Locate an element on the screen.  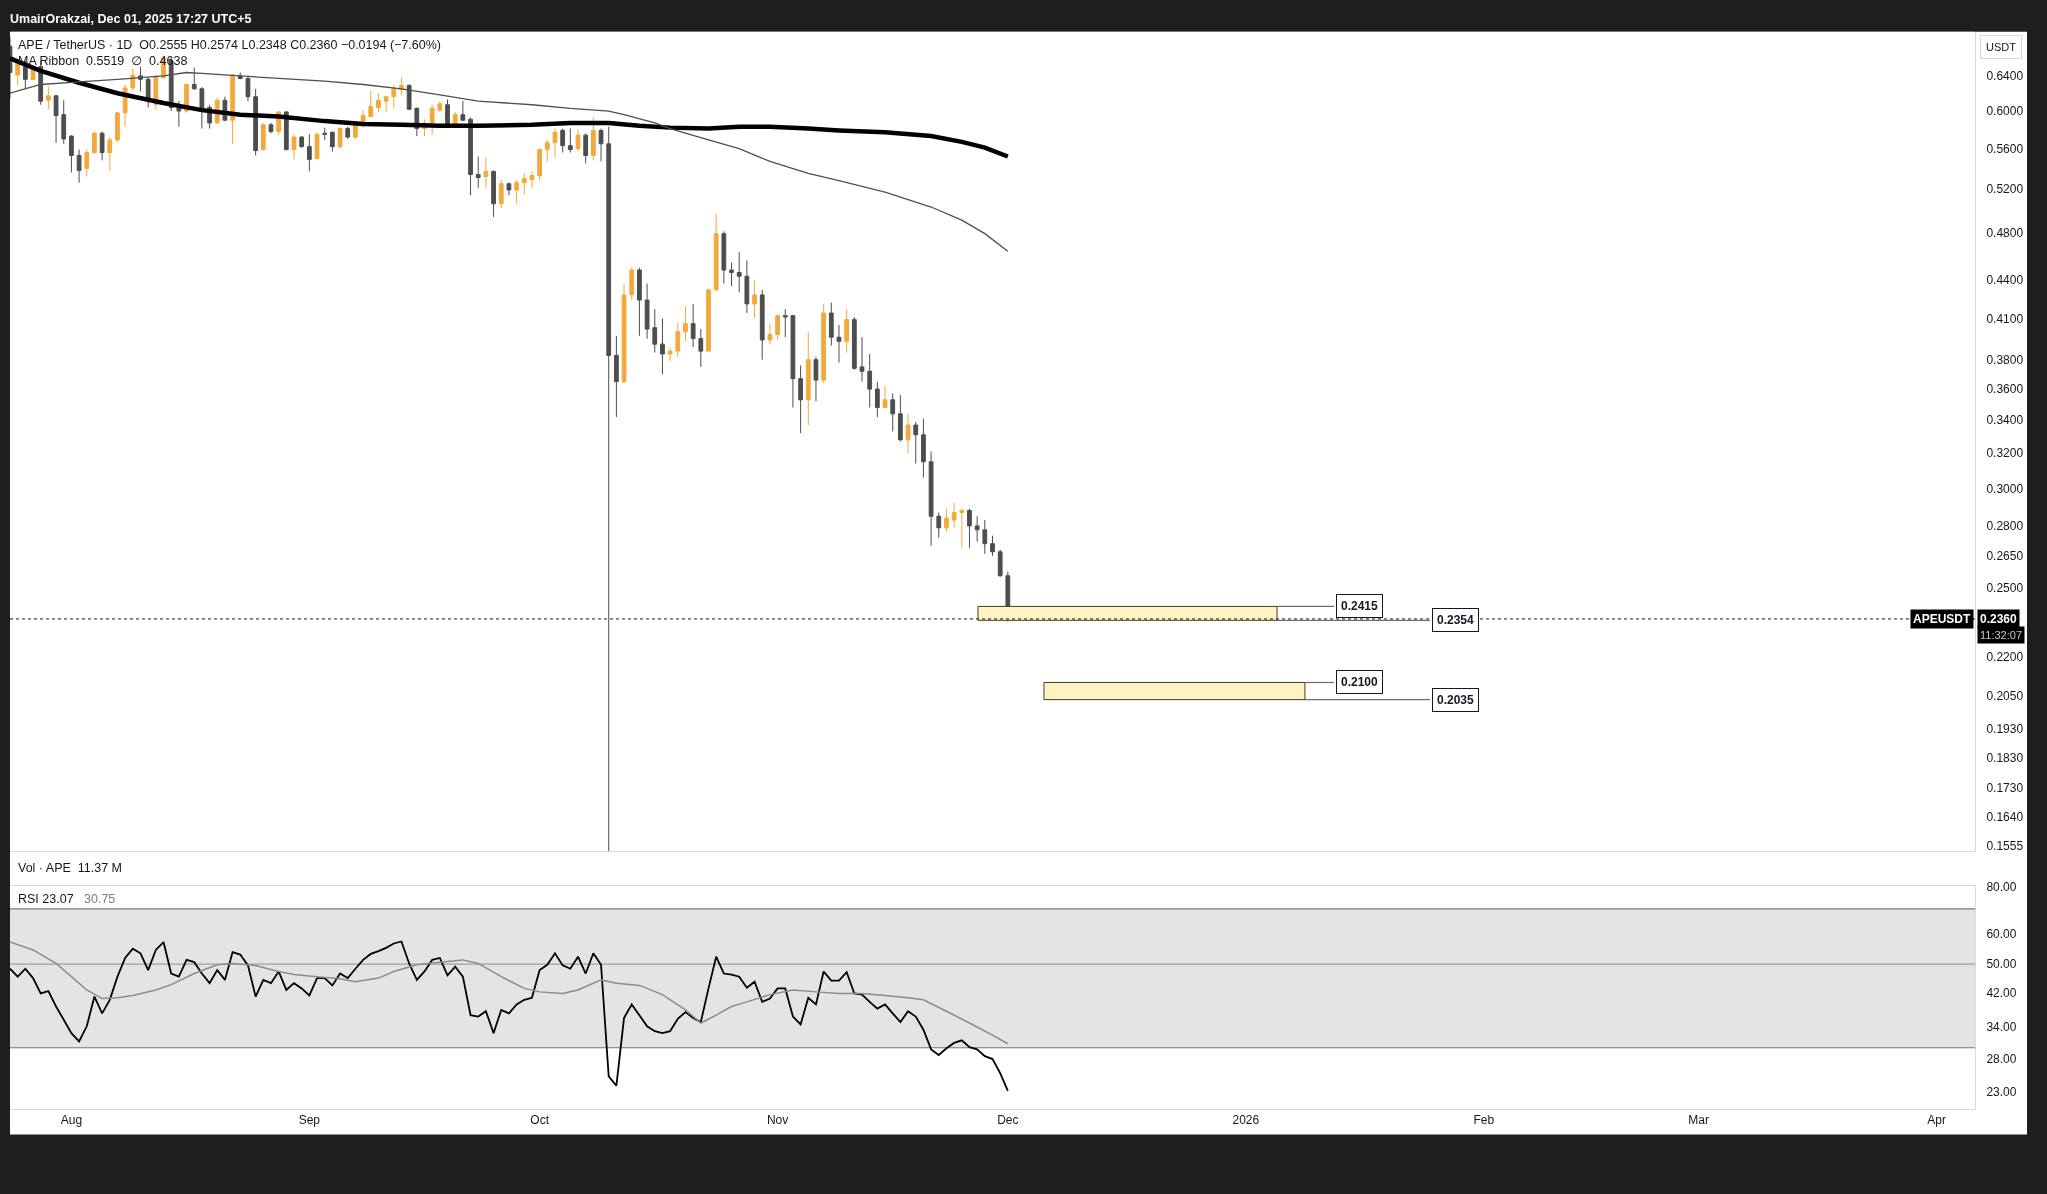
y-tick-label: 23.00 is located at coordinates (2001, 1091).